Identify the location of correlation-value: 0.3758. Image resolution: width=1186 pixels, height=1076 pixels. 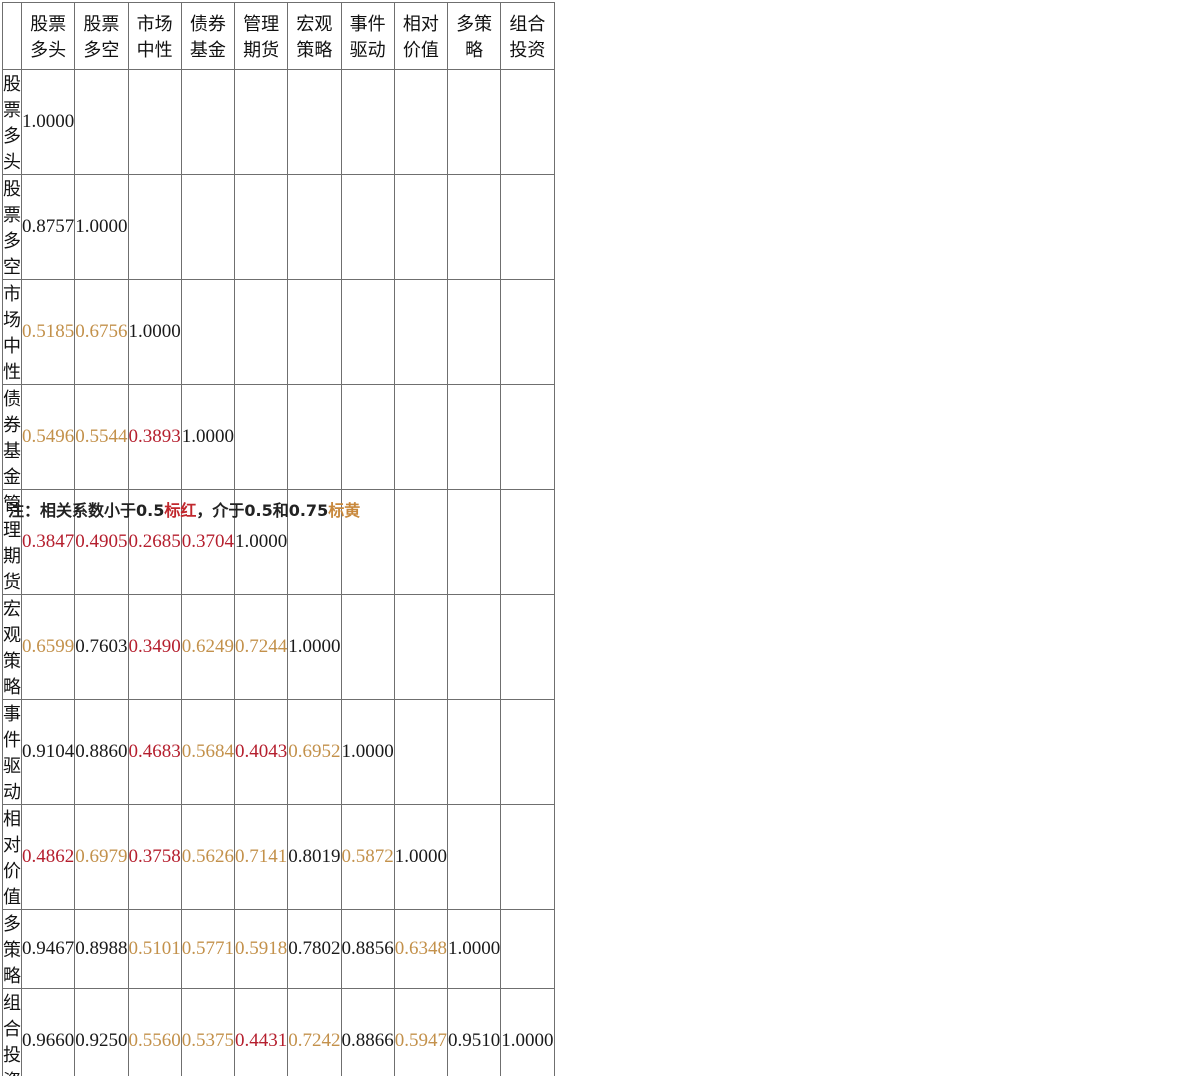
(154, 857).